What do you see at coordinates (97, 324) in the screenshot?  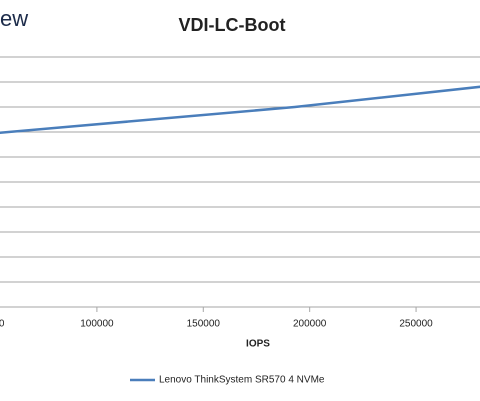 I see `x-tick-label: 100000` at bounding box center [97, 324].